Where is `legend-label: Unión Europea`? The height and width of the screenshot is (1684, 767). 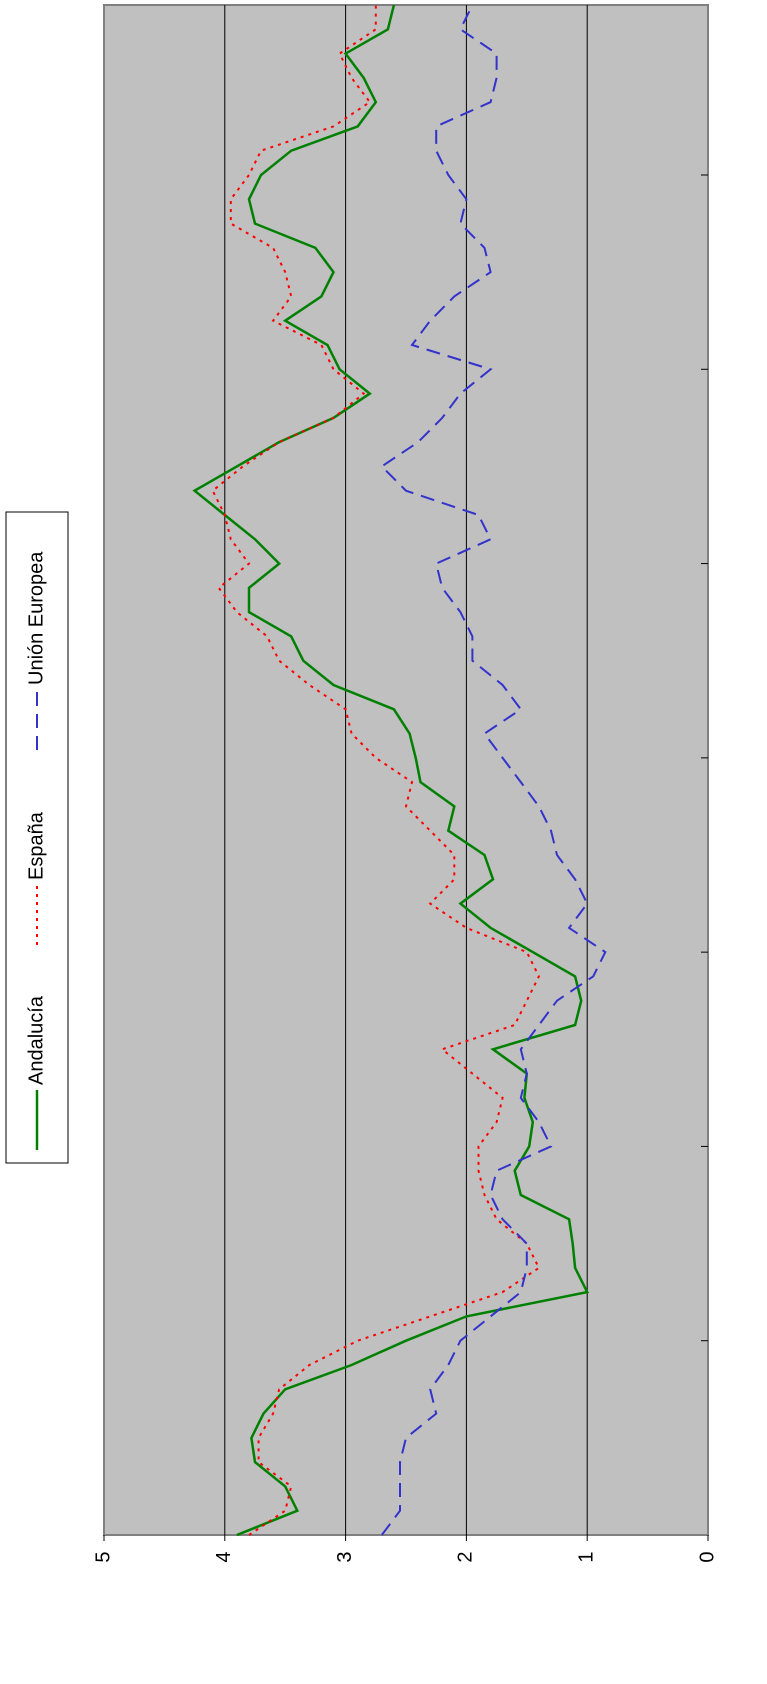
legend-label: Unión Europea is located at coordinates (36, 618).